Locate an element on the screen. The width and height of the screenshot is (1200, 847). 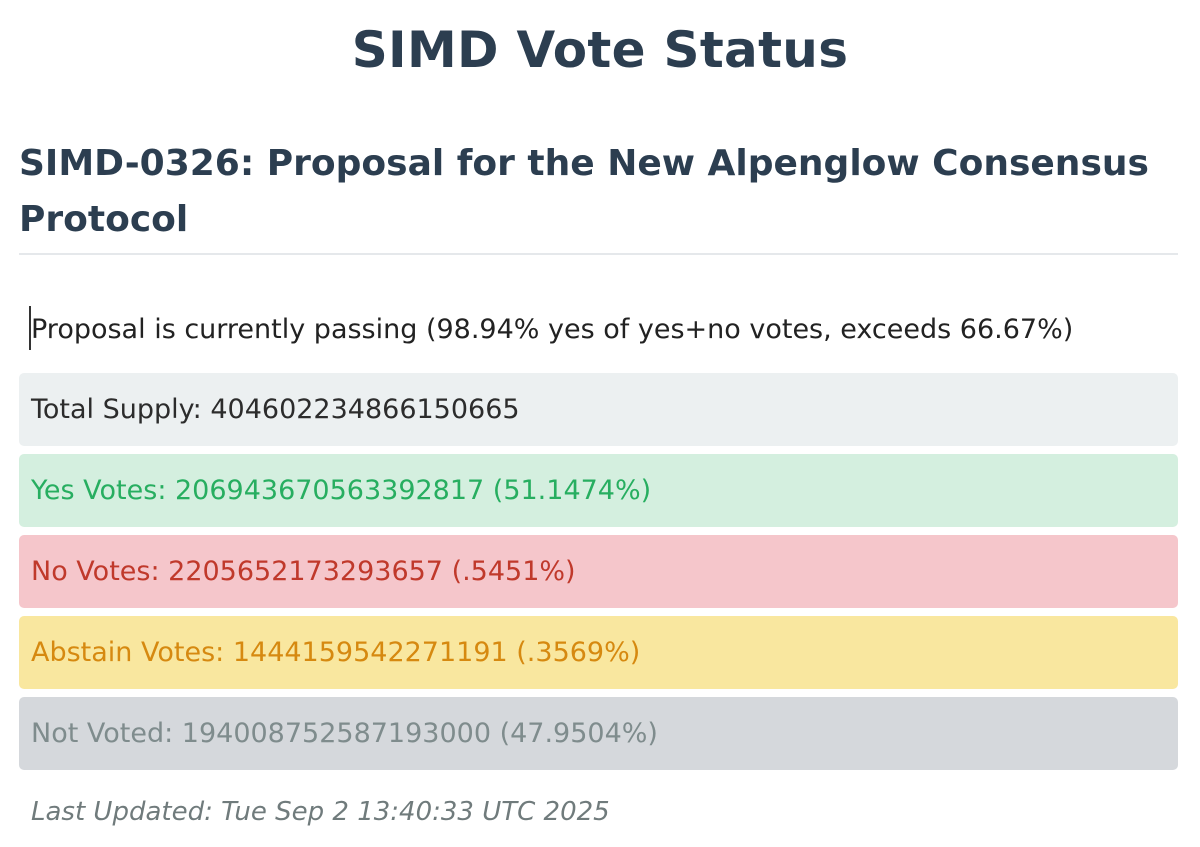
title-divider is located at coordinates (598, 254).